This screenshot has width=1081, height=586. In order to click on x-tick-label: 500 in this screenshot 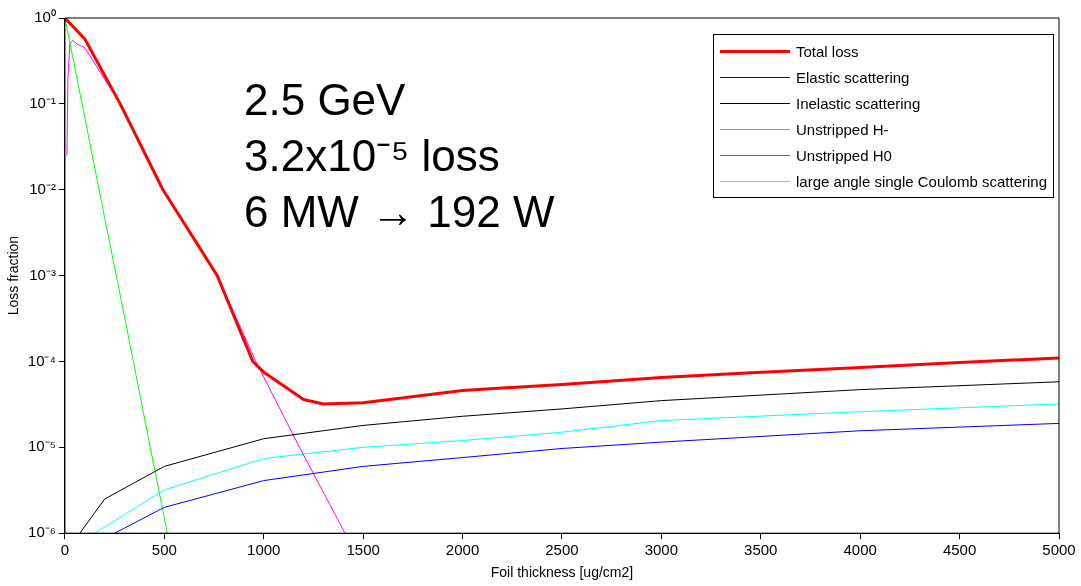, I will do `click(164, 550)`.